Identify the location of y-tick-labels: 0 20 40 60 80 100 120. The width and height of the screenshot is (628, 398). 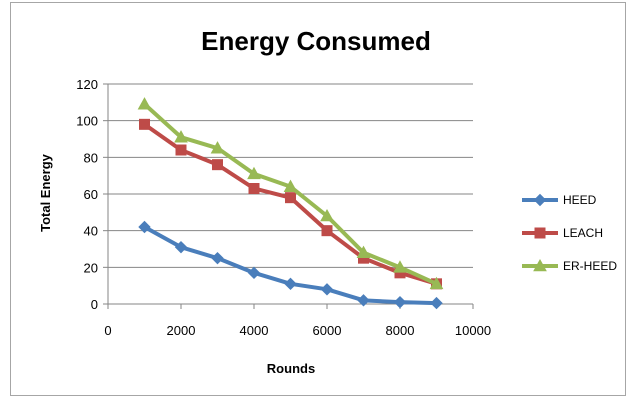
(87, 194).